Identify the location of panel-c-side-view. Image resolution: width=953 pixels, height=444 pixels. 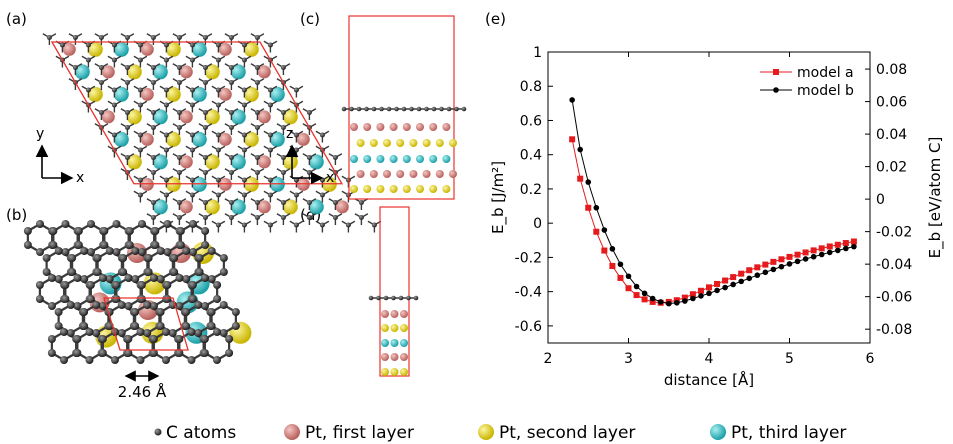
(404, 107).